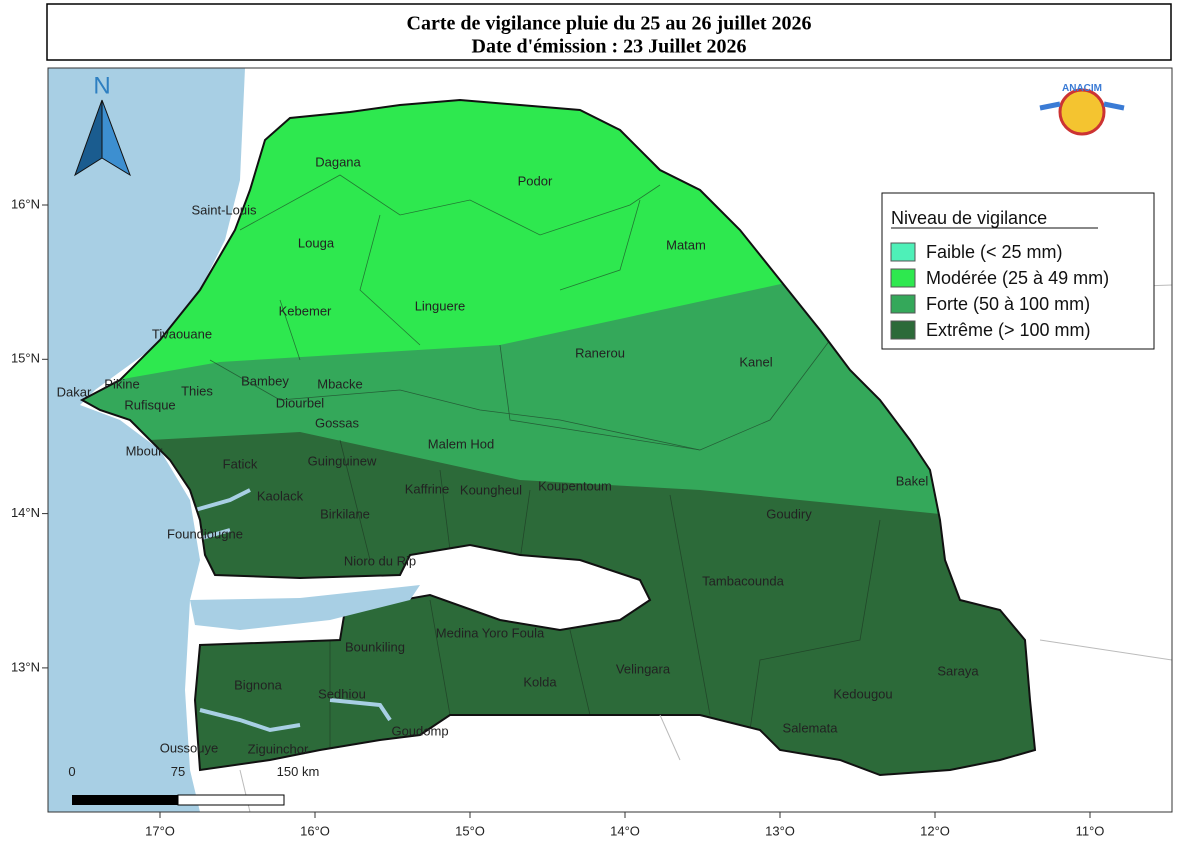 This screenshot has height=848, width=1200. Describe the element at coordinates (419, 730) in the screenshot. I see `place-label: Goudomp` at that location.